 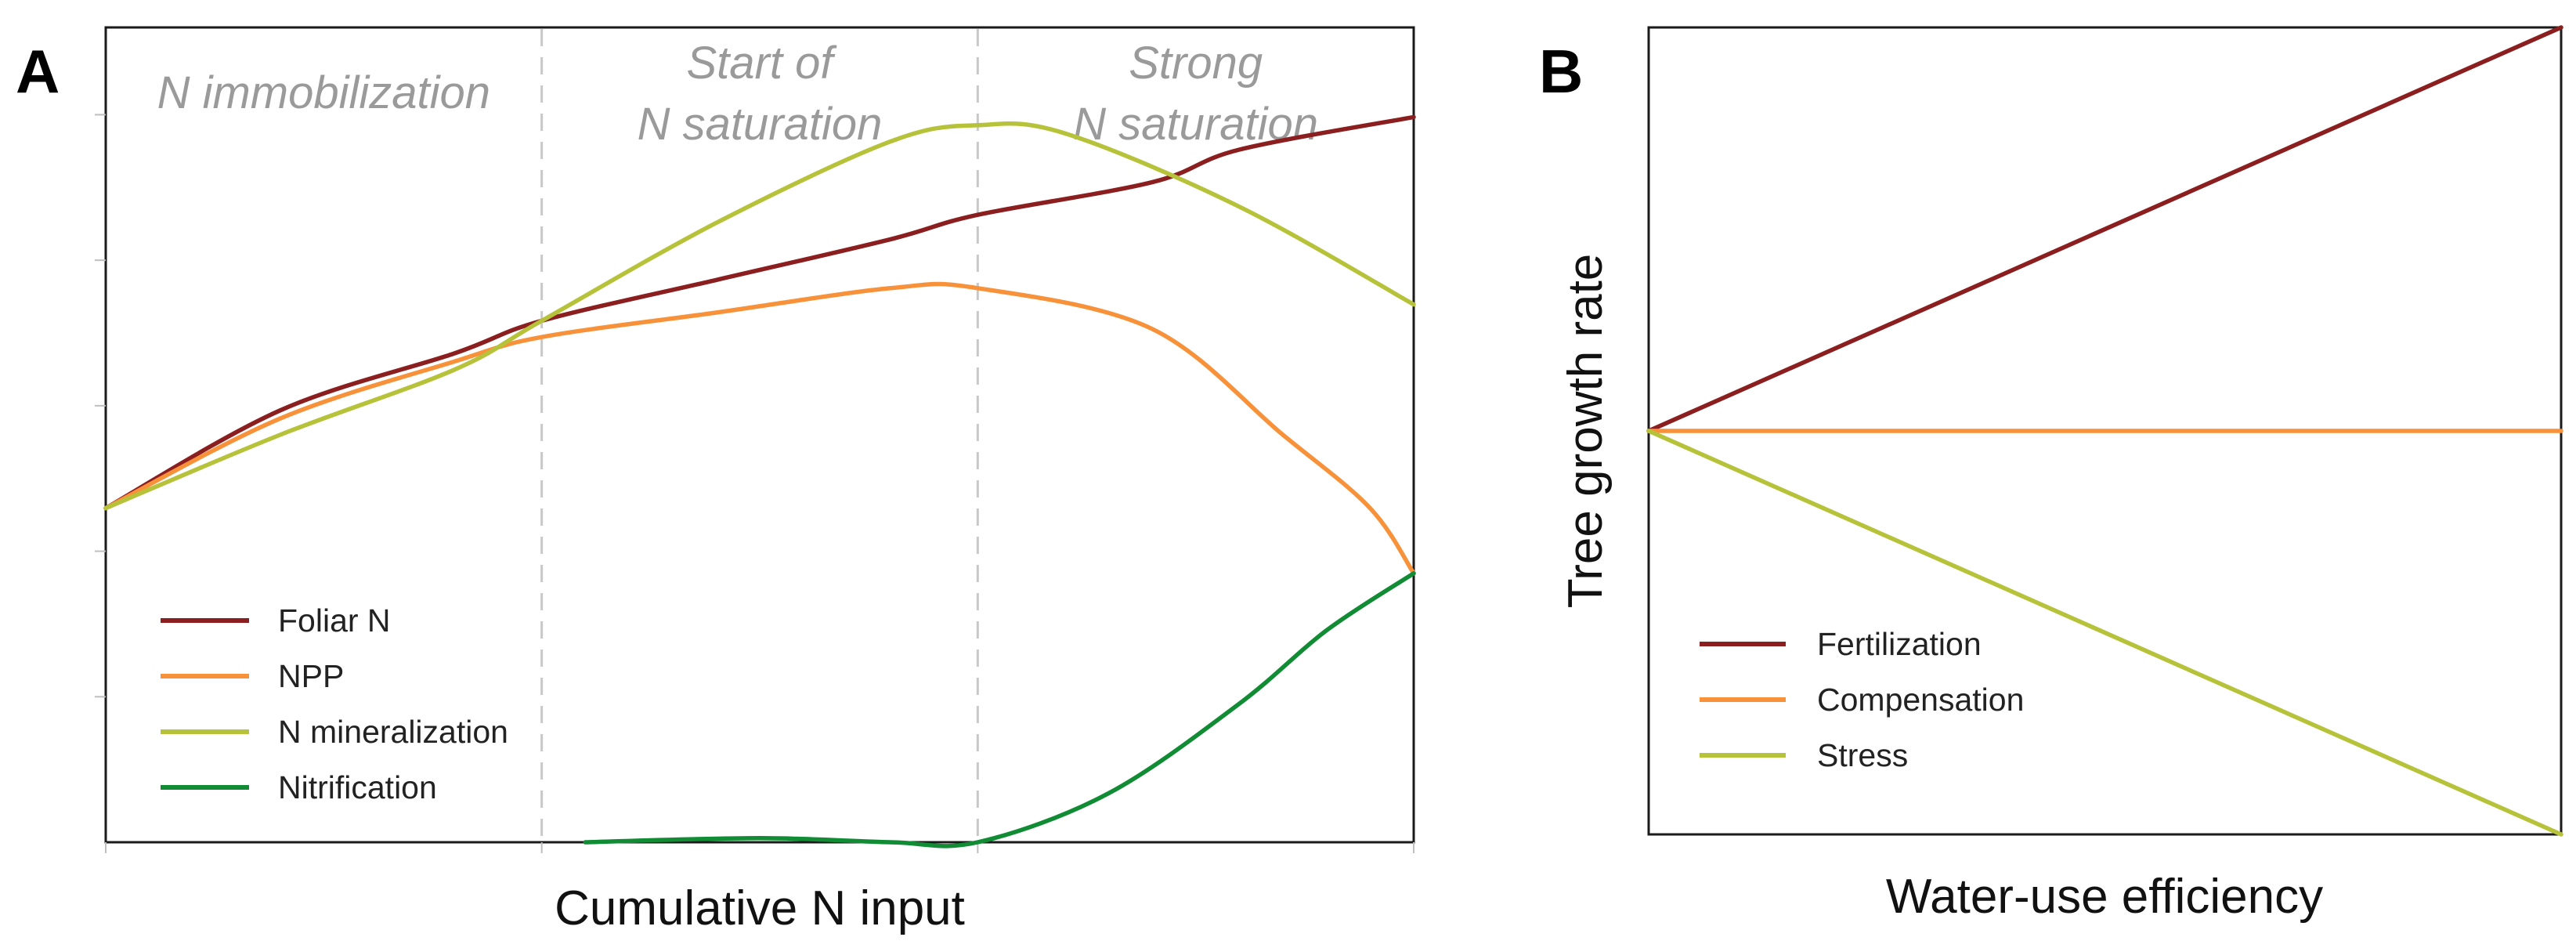 What do you see at coordinates (323, 92) in the screenshot?
I see `phase-label-1-line-1: N immobilization` at bounding box center [323, 92].